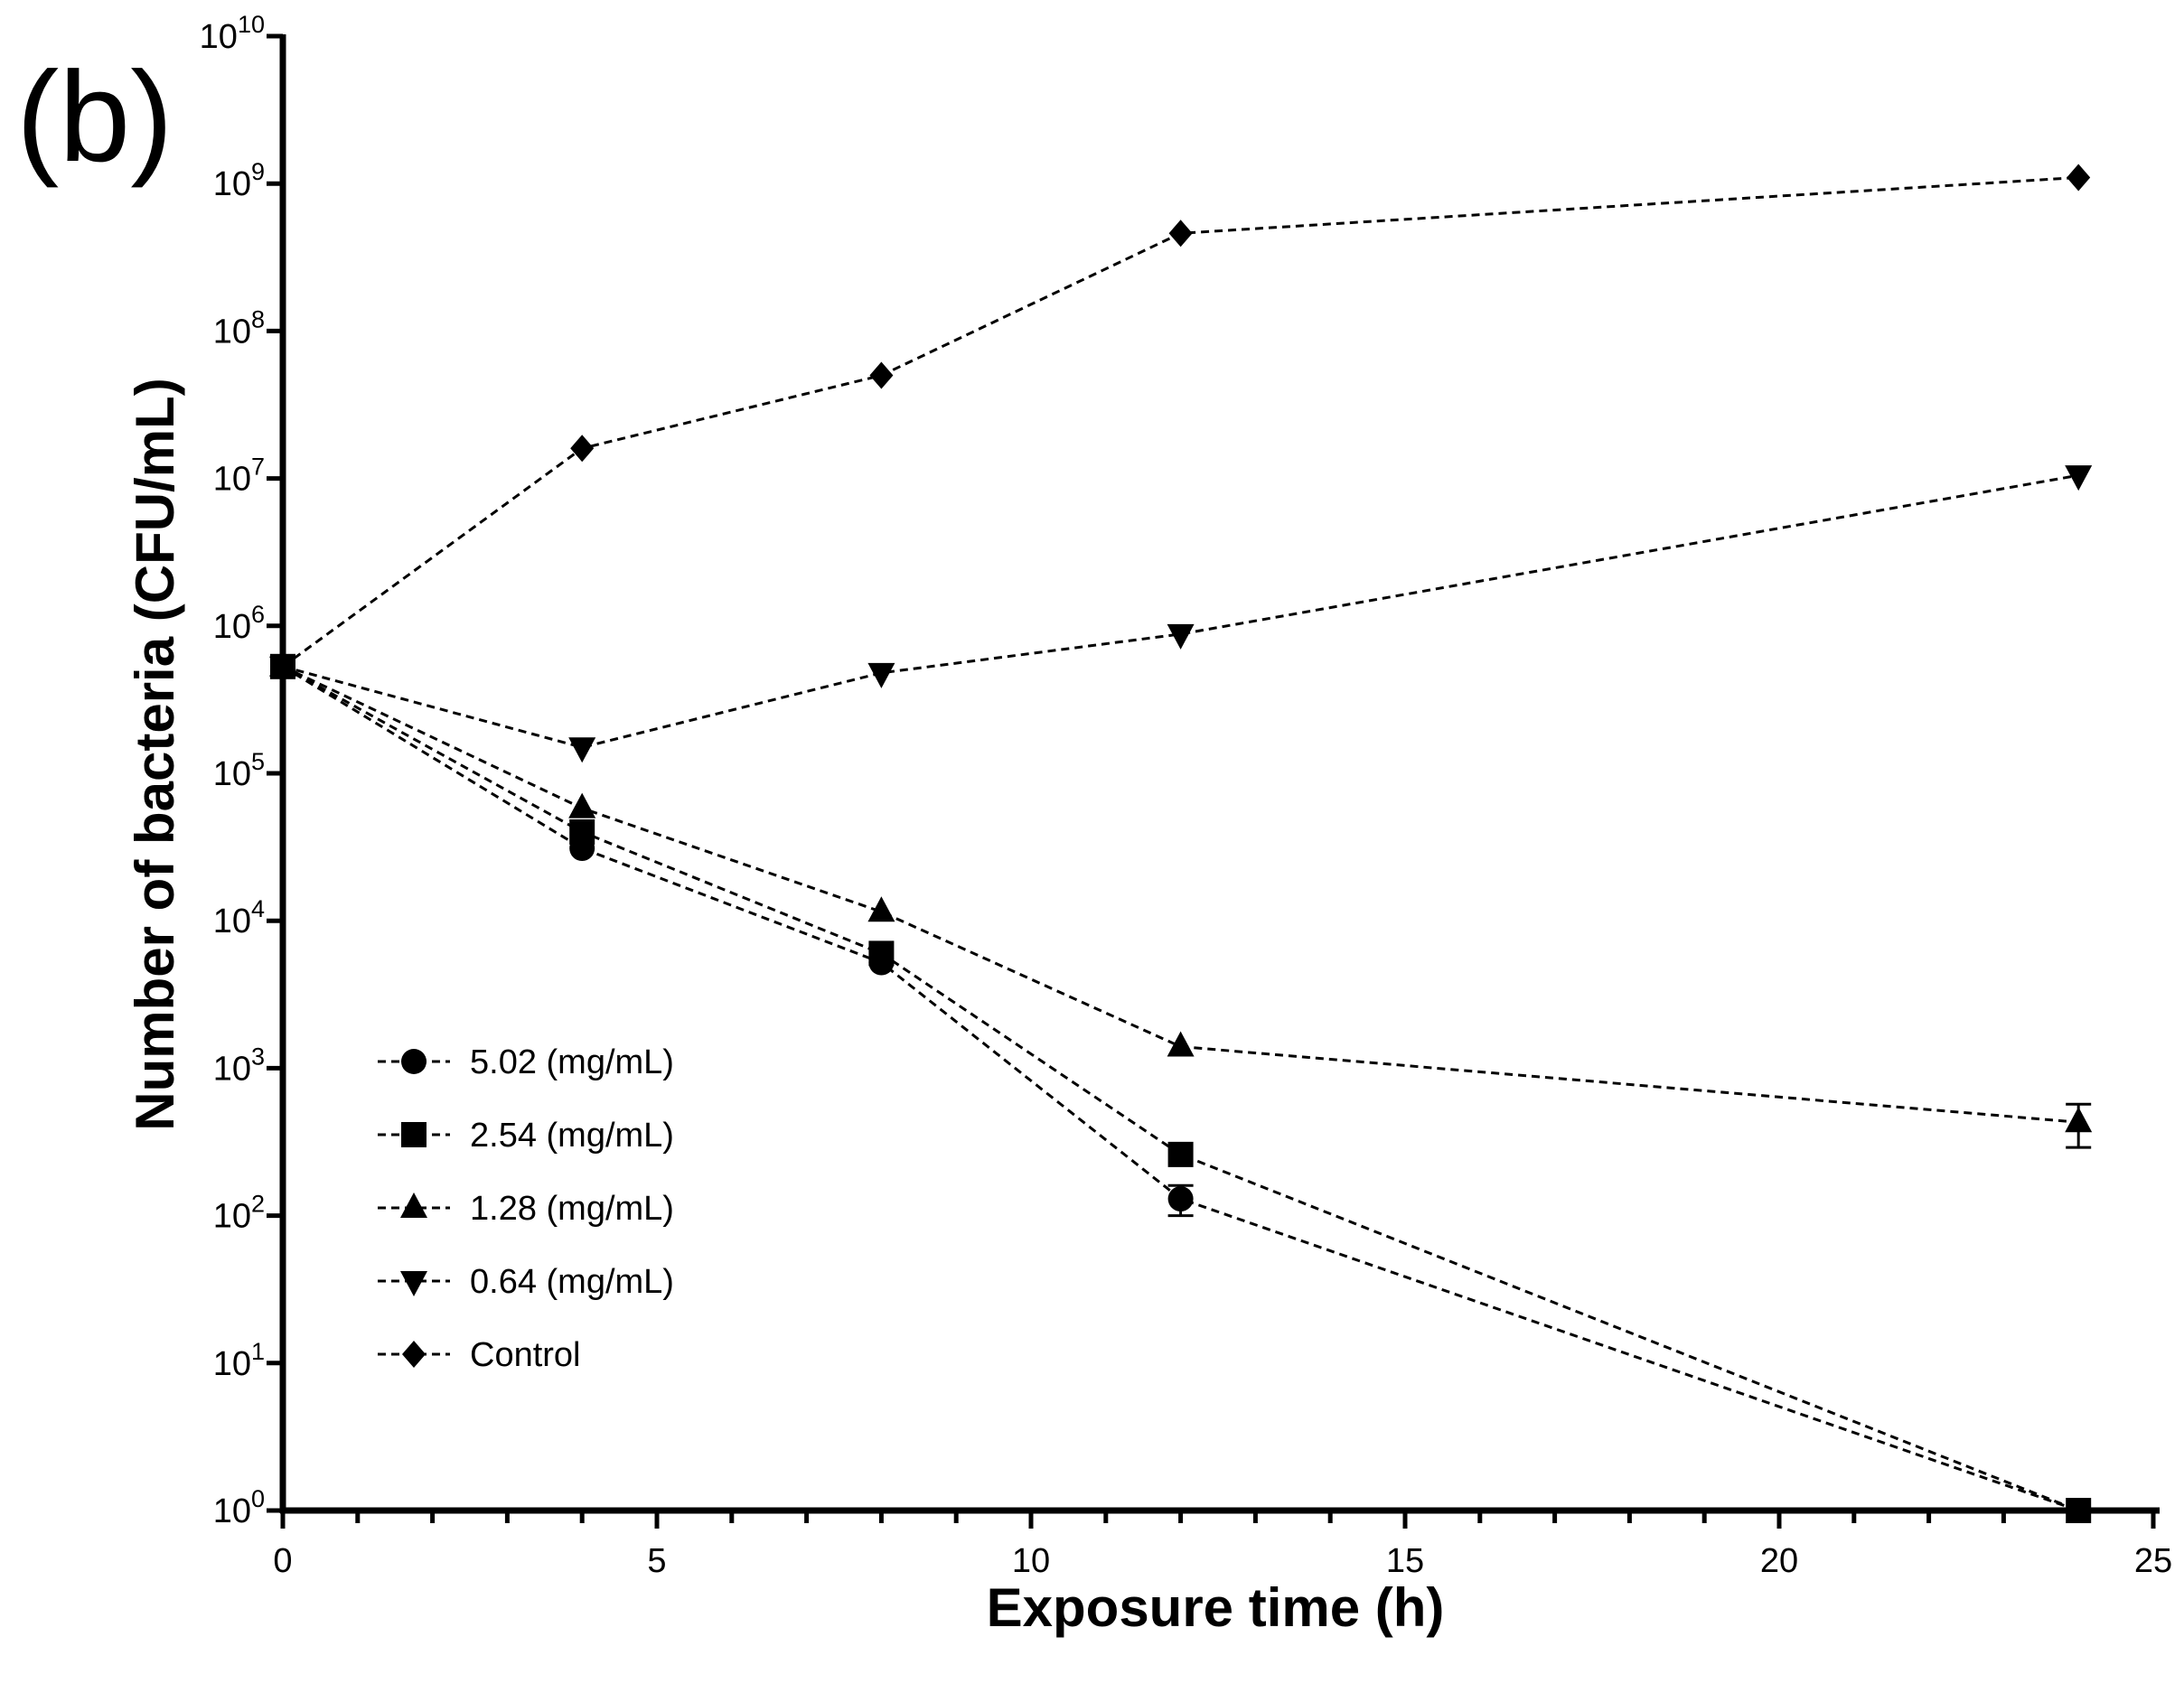 The image size is (2184, 1693). I want to click on y-tick-label: 10³, so click(239, 1065).